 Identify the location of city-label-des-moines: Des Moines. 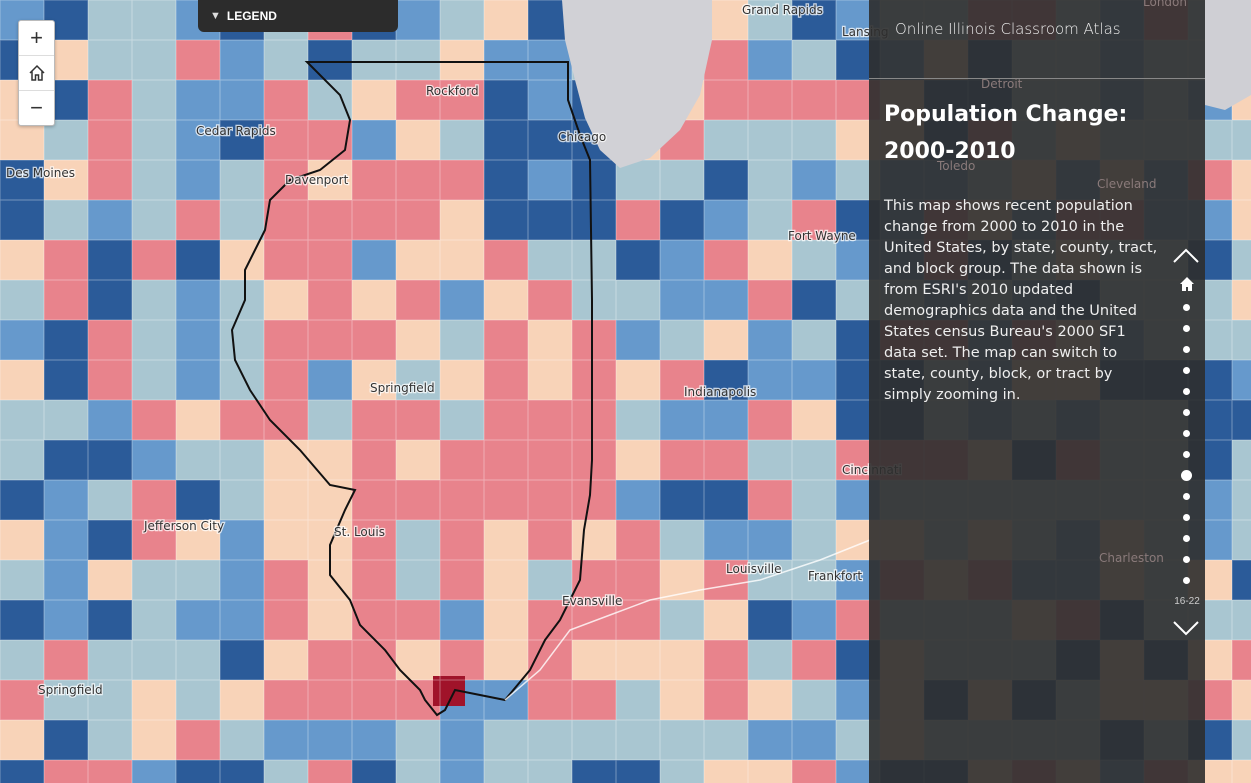
(40, 173).